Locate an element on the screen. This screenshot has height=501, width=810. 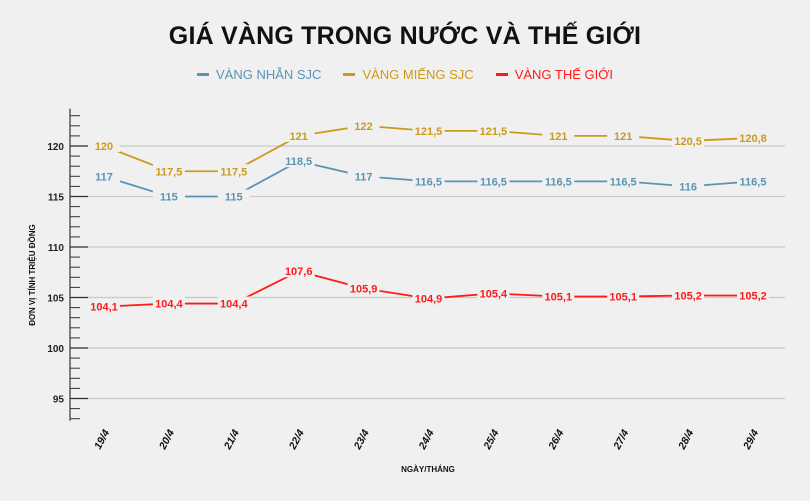
legend-item-vang-nhan: VÀNG NHẪN SJC is located at coordinates (259, 74).